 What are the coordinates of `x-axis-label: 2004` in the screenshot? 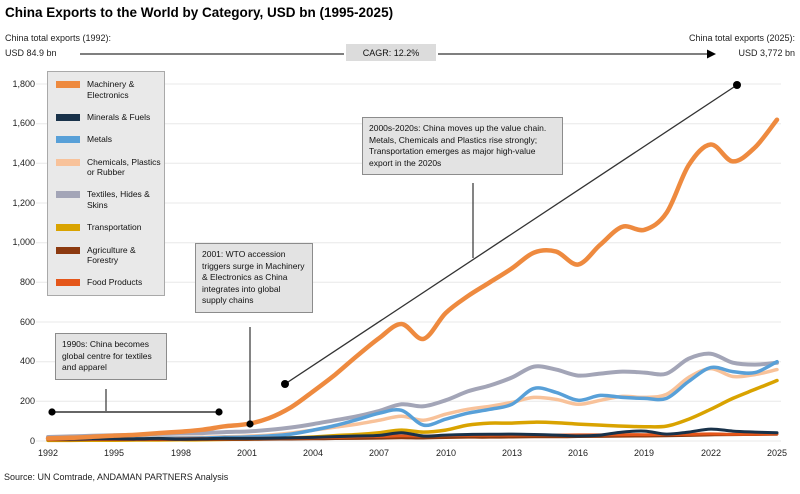 It's located at (313, 453).